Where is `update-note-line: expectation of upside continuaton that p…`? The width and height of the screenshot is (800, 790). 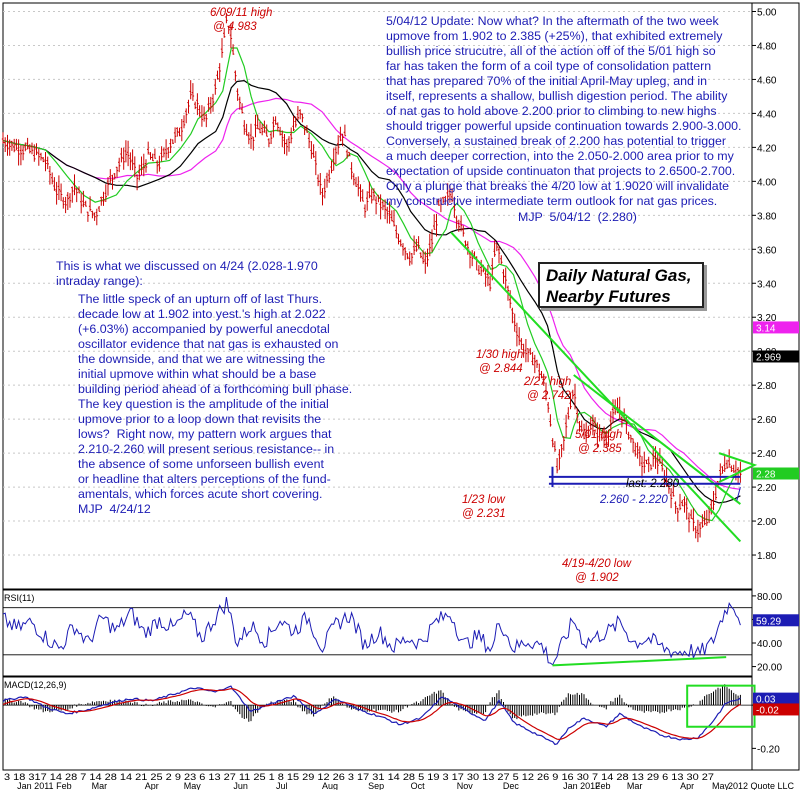
update-note-line: expectation of upside continuaton that p… is located at coordinates (561, 171).